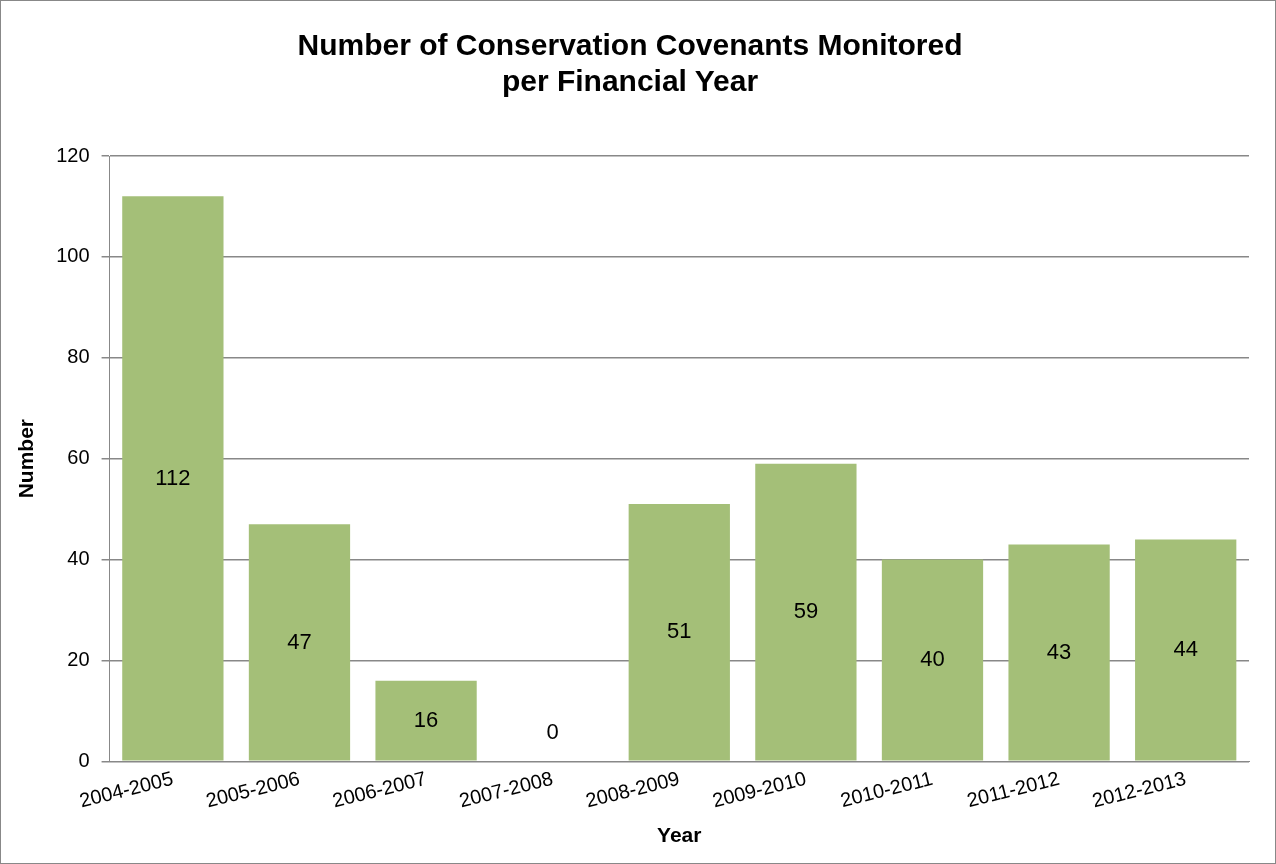  I want to click on data-label: 59, so click(806, 611).